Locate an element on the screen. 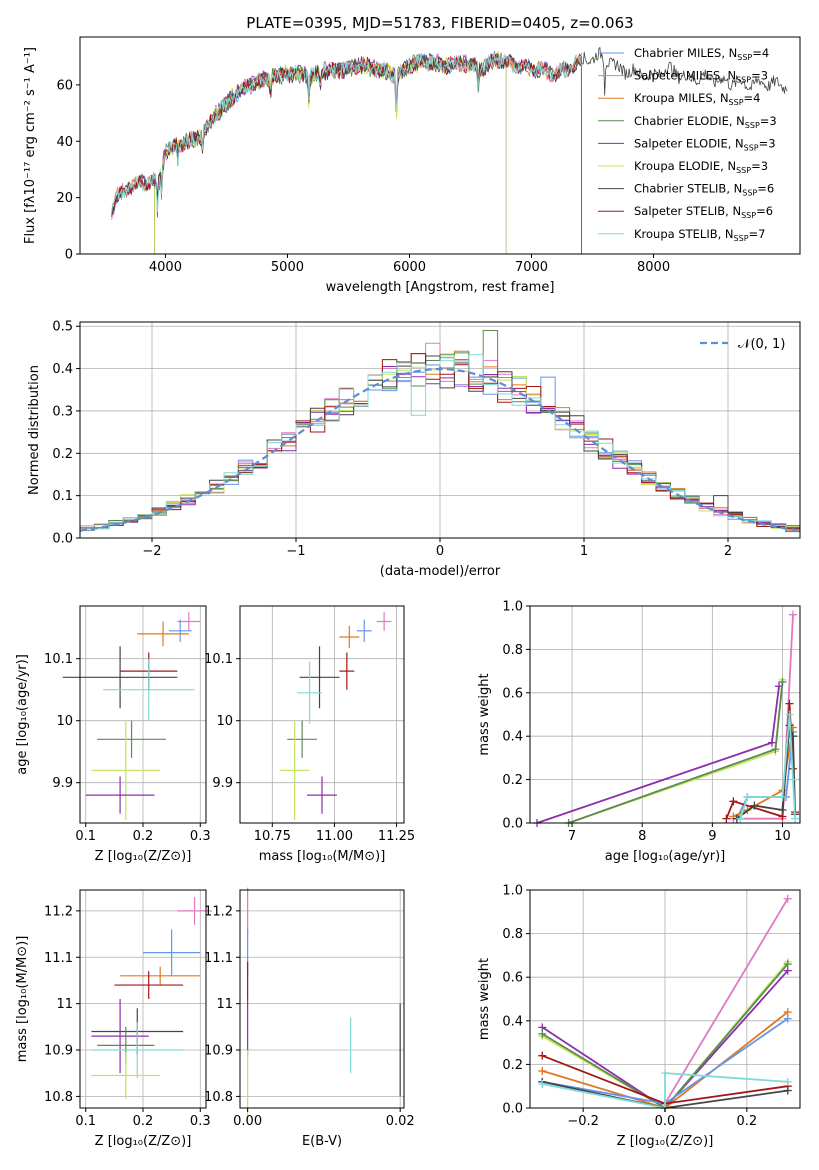 Image resolution: width=819 pixels, height=1170 pixels. x-tick-label: 0.02 is located at coordinates (400, 1121).